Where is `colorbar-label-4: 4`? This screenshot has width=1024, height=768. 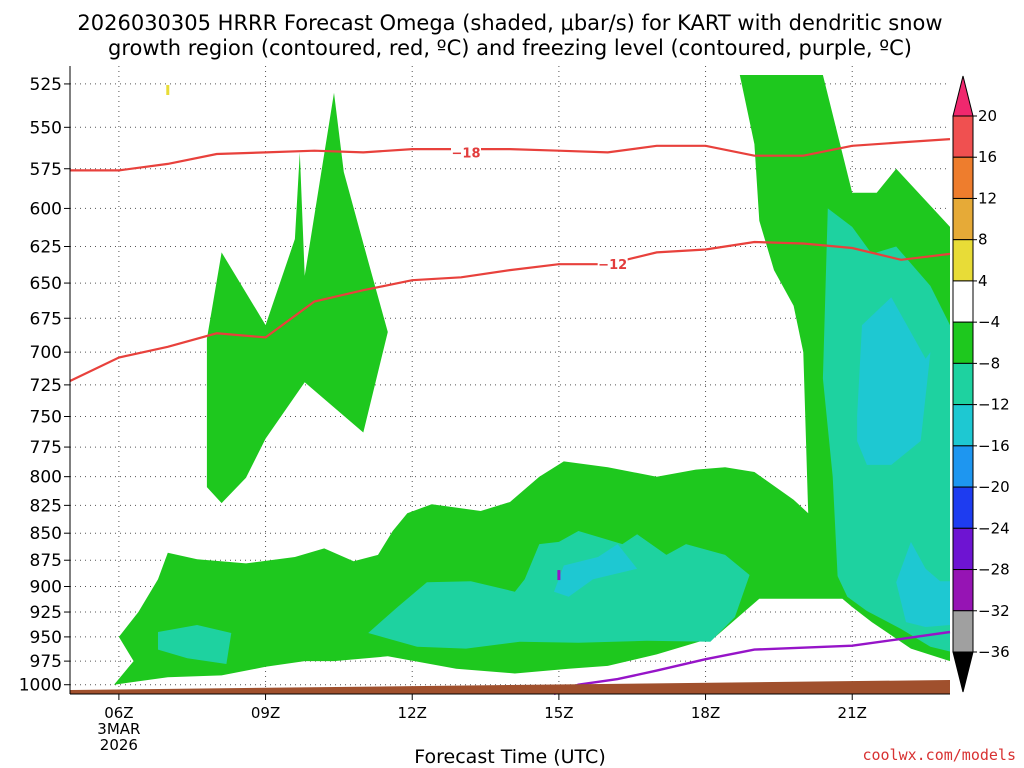
colorbar-label-4: 4 is located at coordinates (983, 281).